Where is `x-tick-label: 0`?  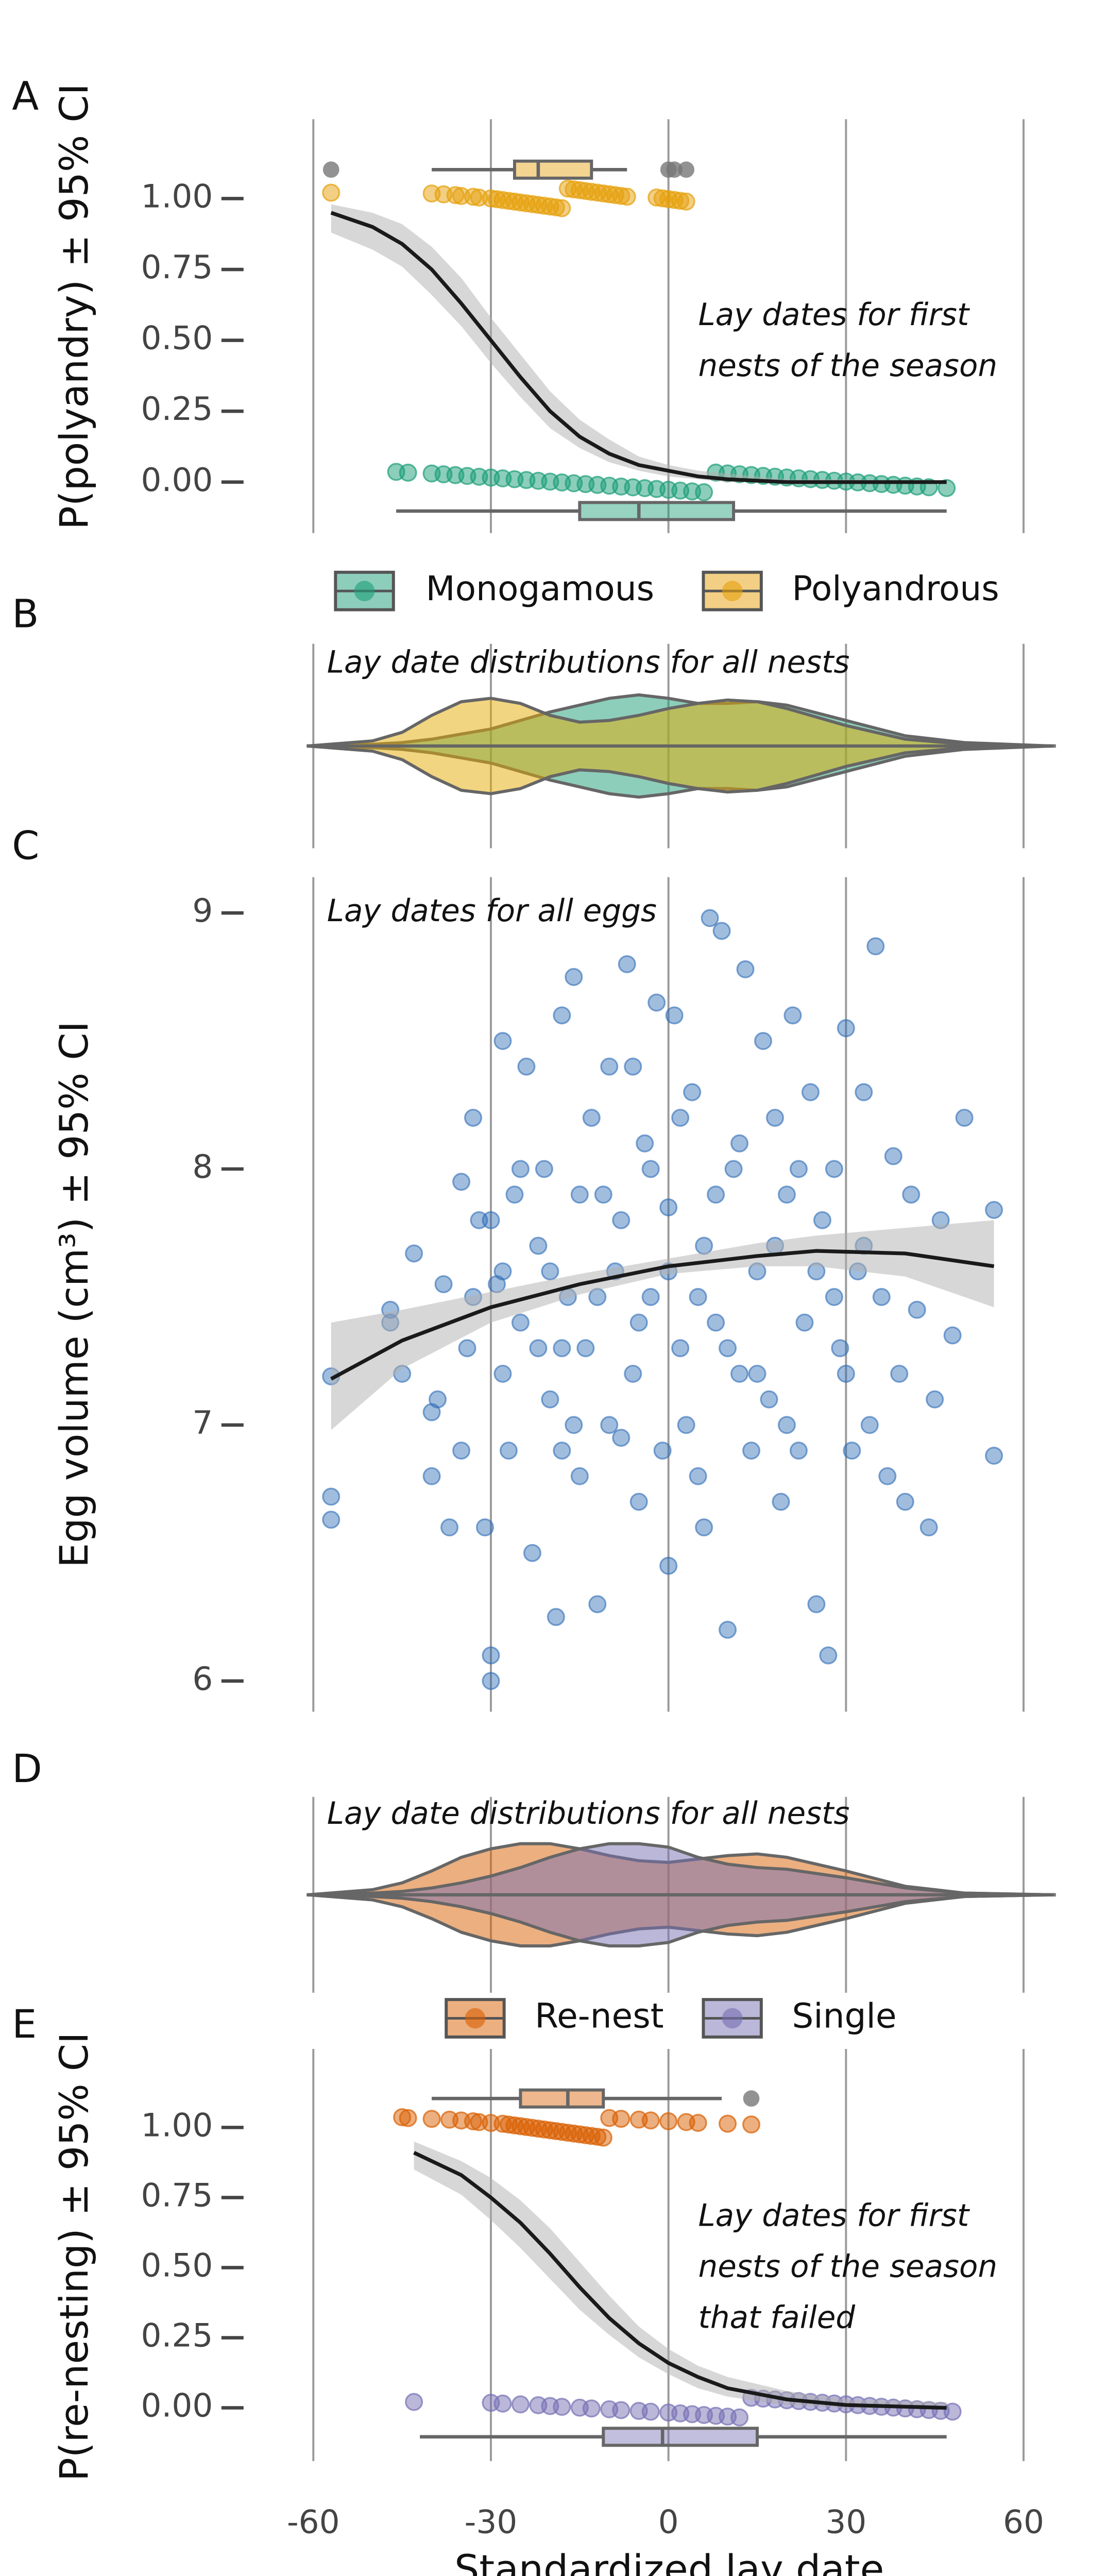
x-tick-label: 0 is located at coordinates (668, 2521).